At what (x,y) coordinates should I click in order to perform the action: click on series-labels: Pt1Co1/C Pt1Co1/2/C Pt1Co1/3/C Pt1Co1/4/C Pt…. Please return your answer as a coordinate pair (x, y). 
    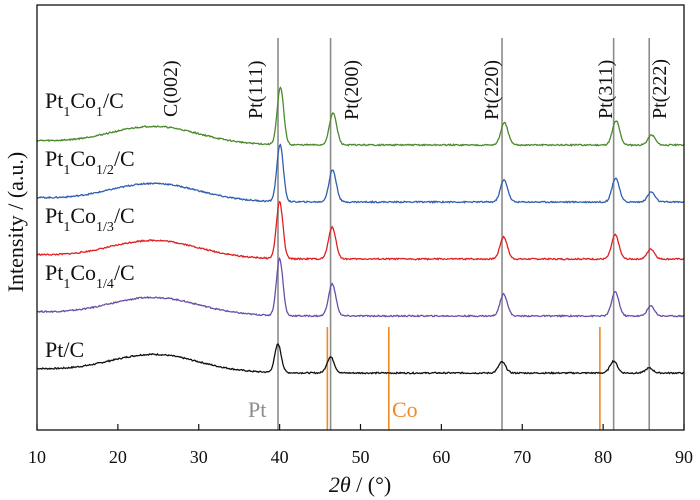
    Looking at the image, I should click on (90, 225).